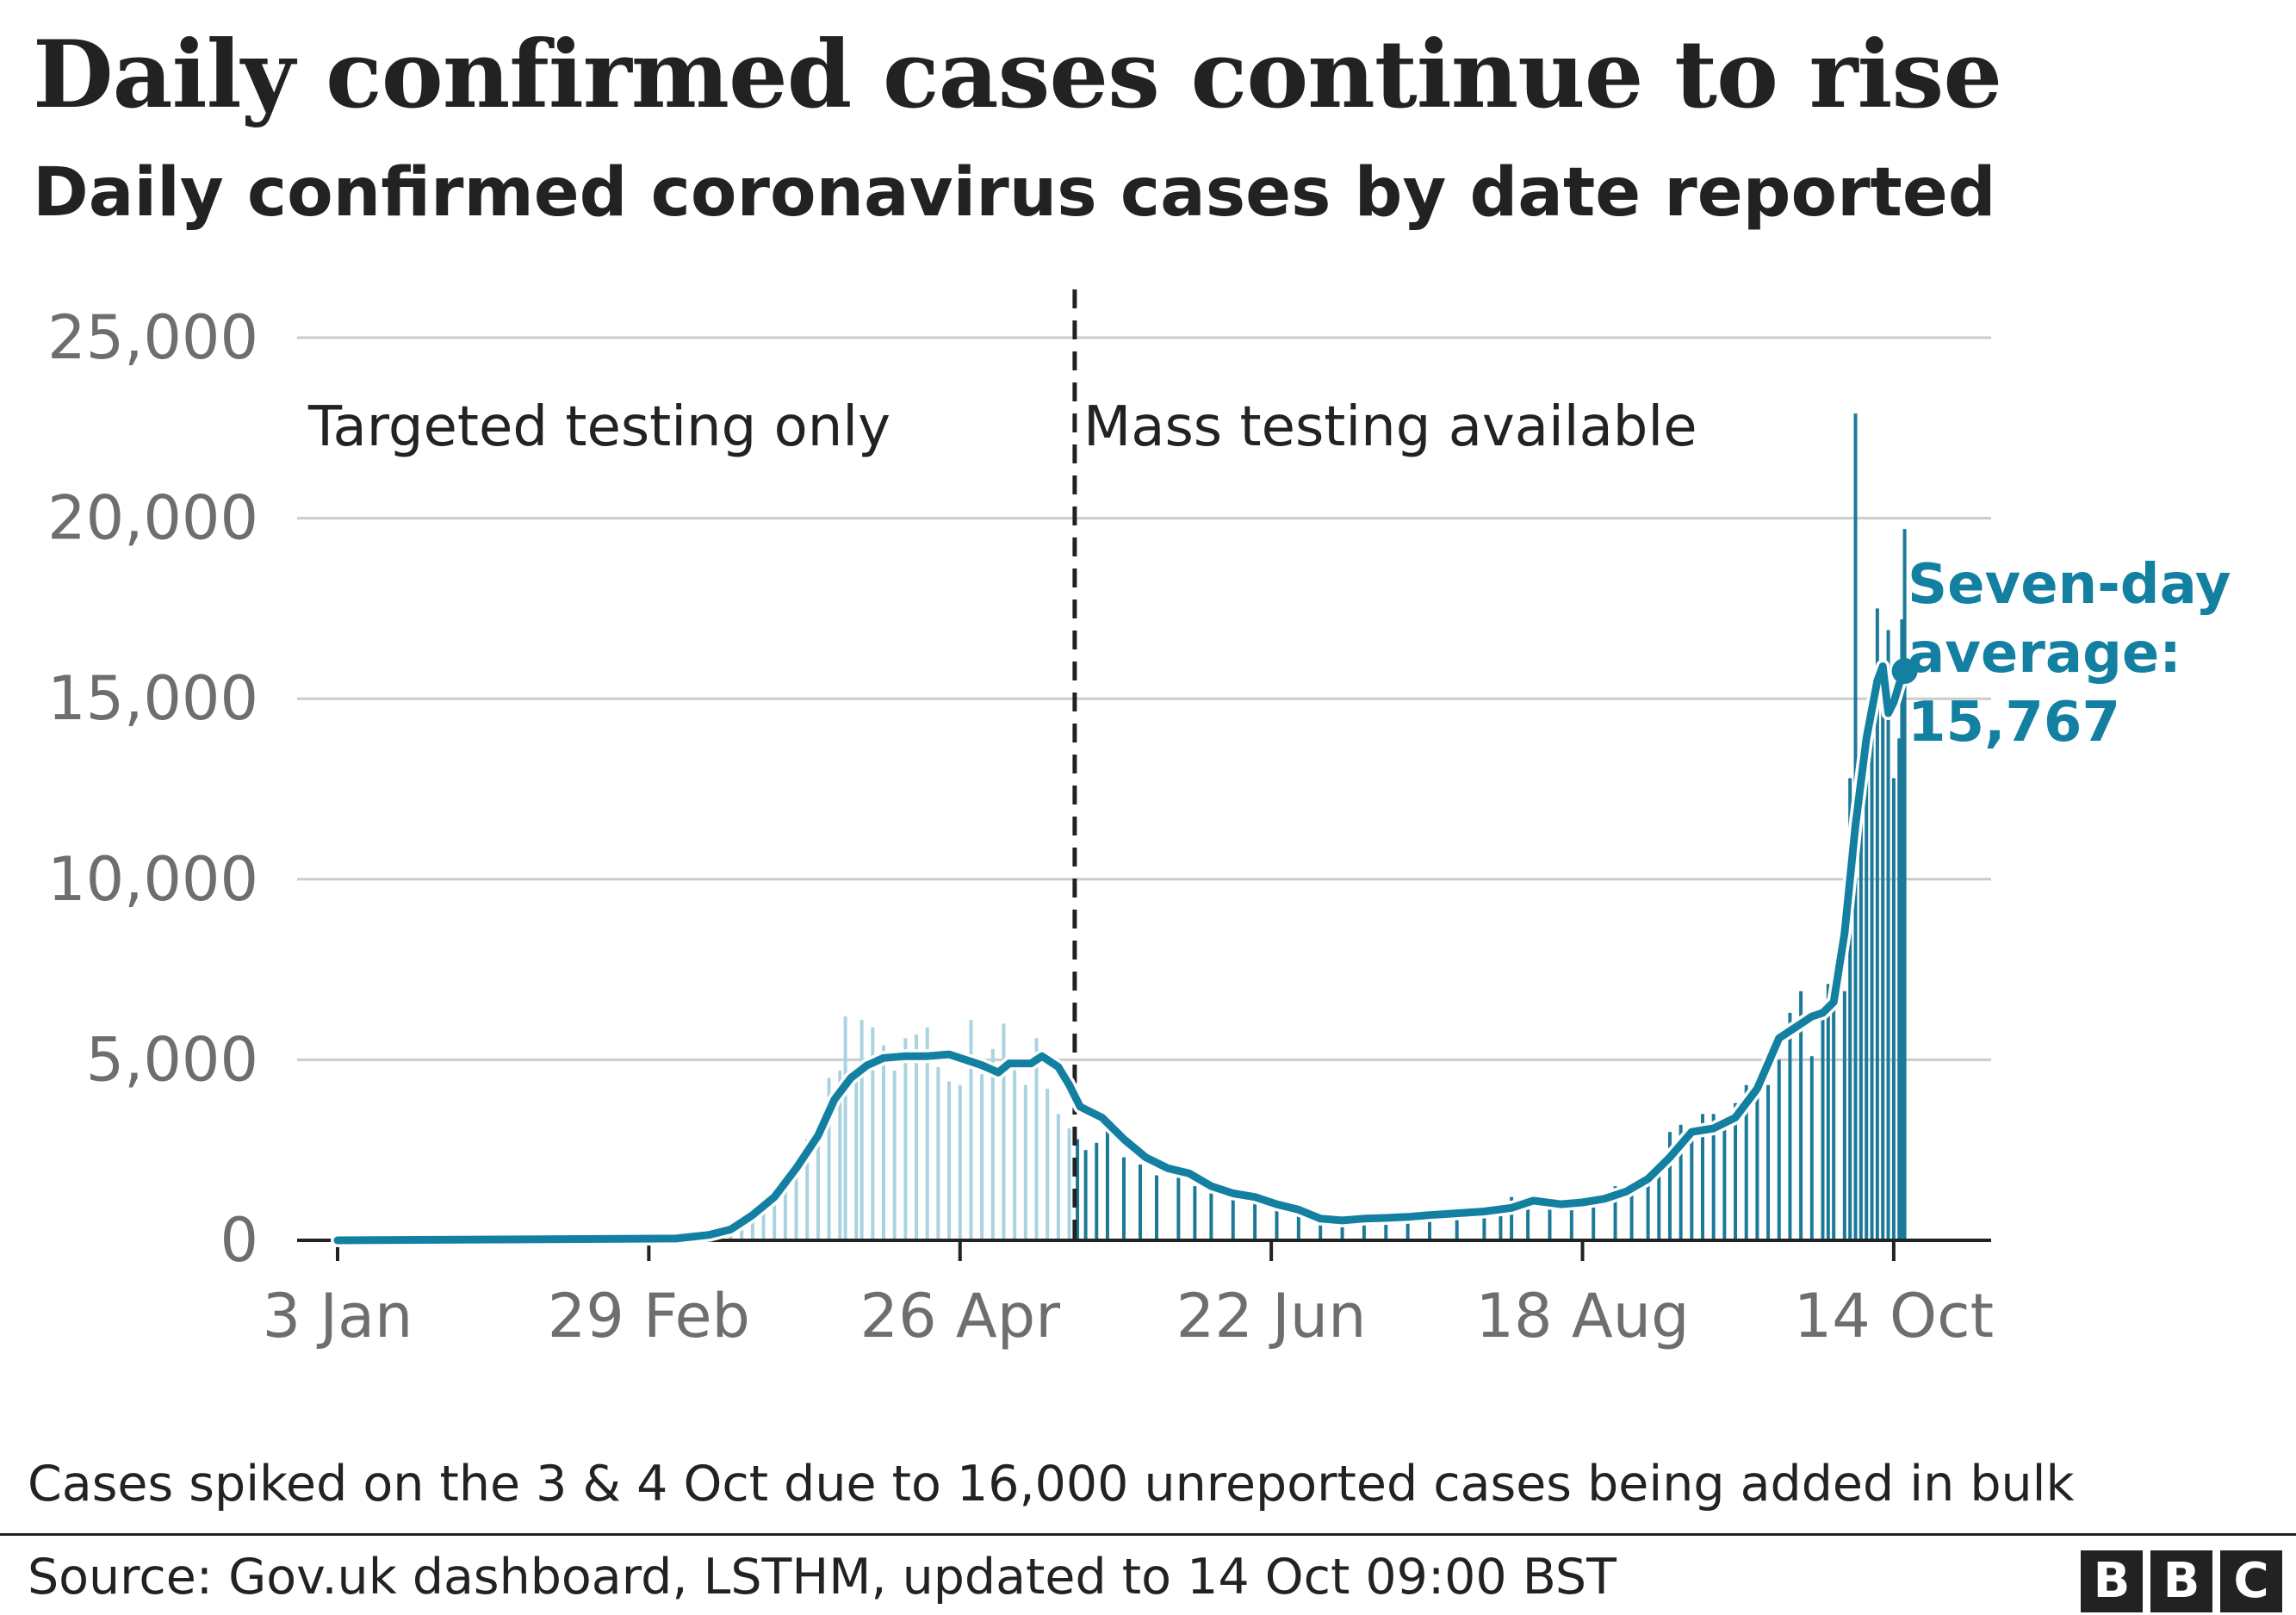 The image size is (2296, 1615). I want to click on x-tick-label: 3 Jan, so click(338, 1316).